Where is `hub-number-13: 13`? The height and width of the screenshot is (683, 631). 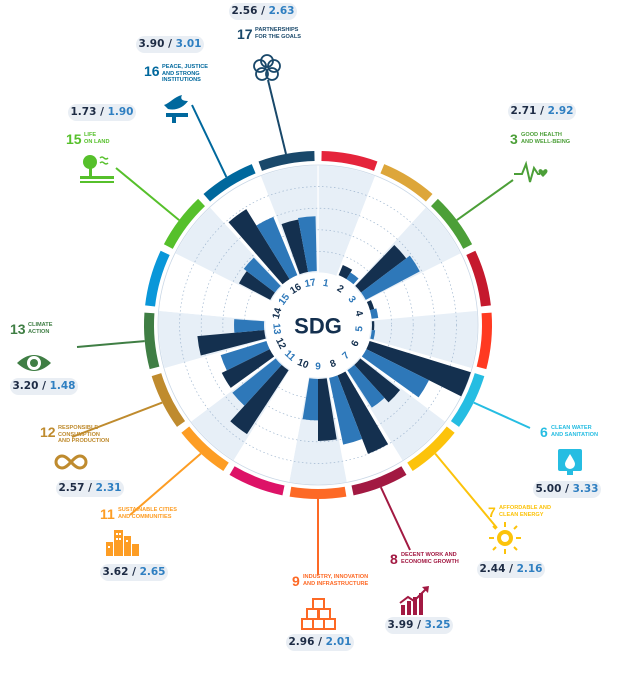 hub-number-13: 13 is located at coordinates (276, 329).